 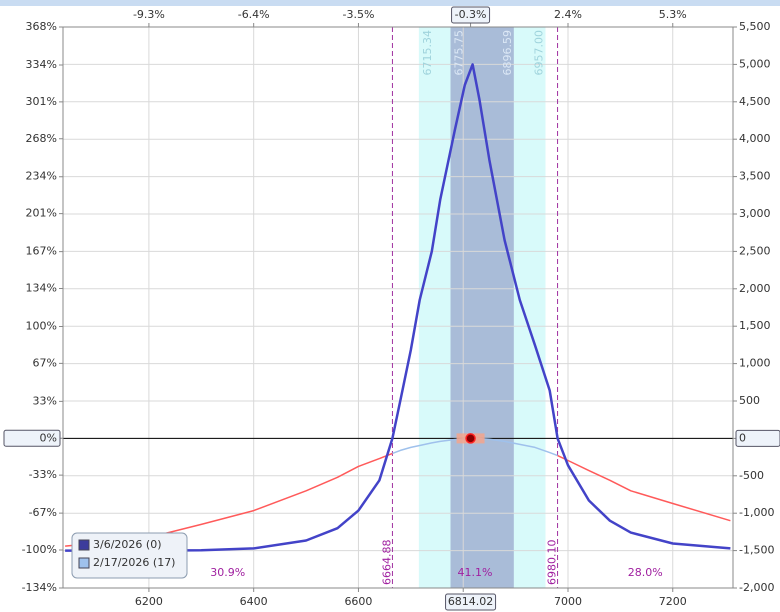 What do you see at coordinates (48, 437) in the screenshot?
I see `y2-tick-label: 0%` at bounding box center [48, 437].